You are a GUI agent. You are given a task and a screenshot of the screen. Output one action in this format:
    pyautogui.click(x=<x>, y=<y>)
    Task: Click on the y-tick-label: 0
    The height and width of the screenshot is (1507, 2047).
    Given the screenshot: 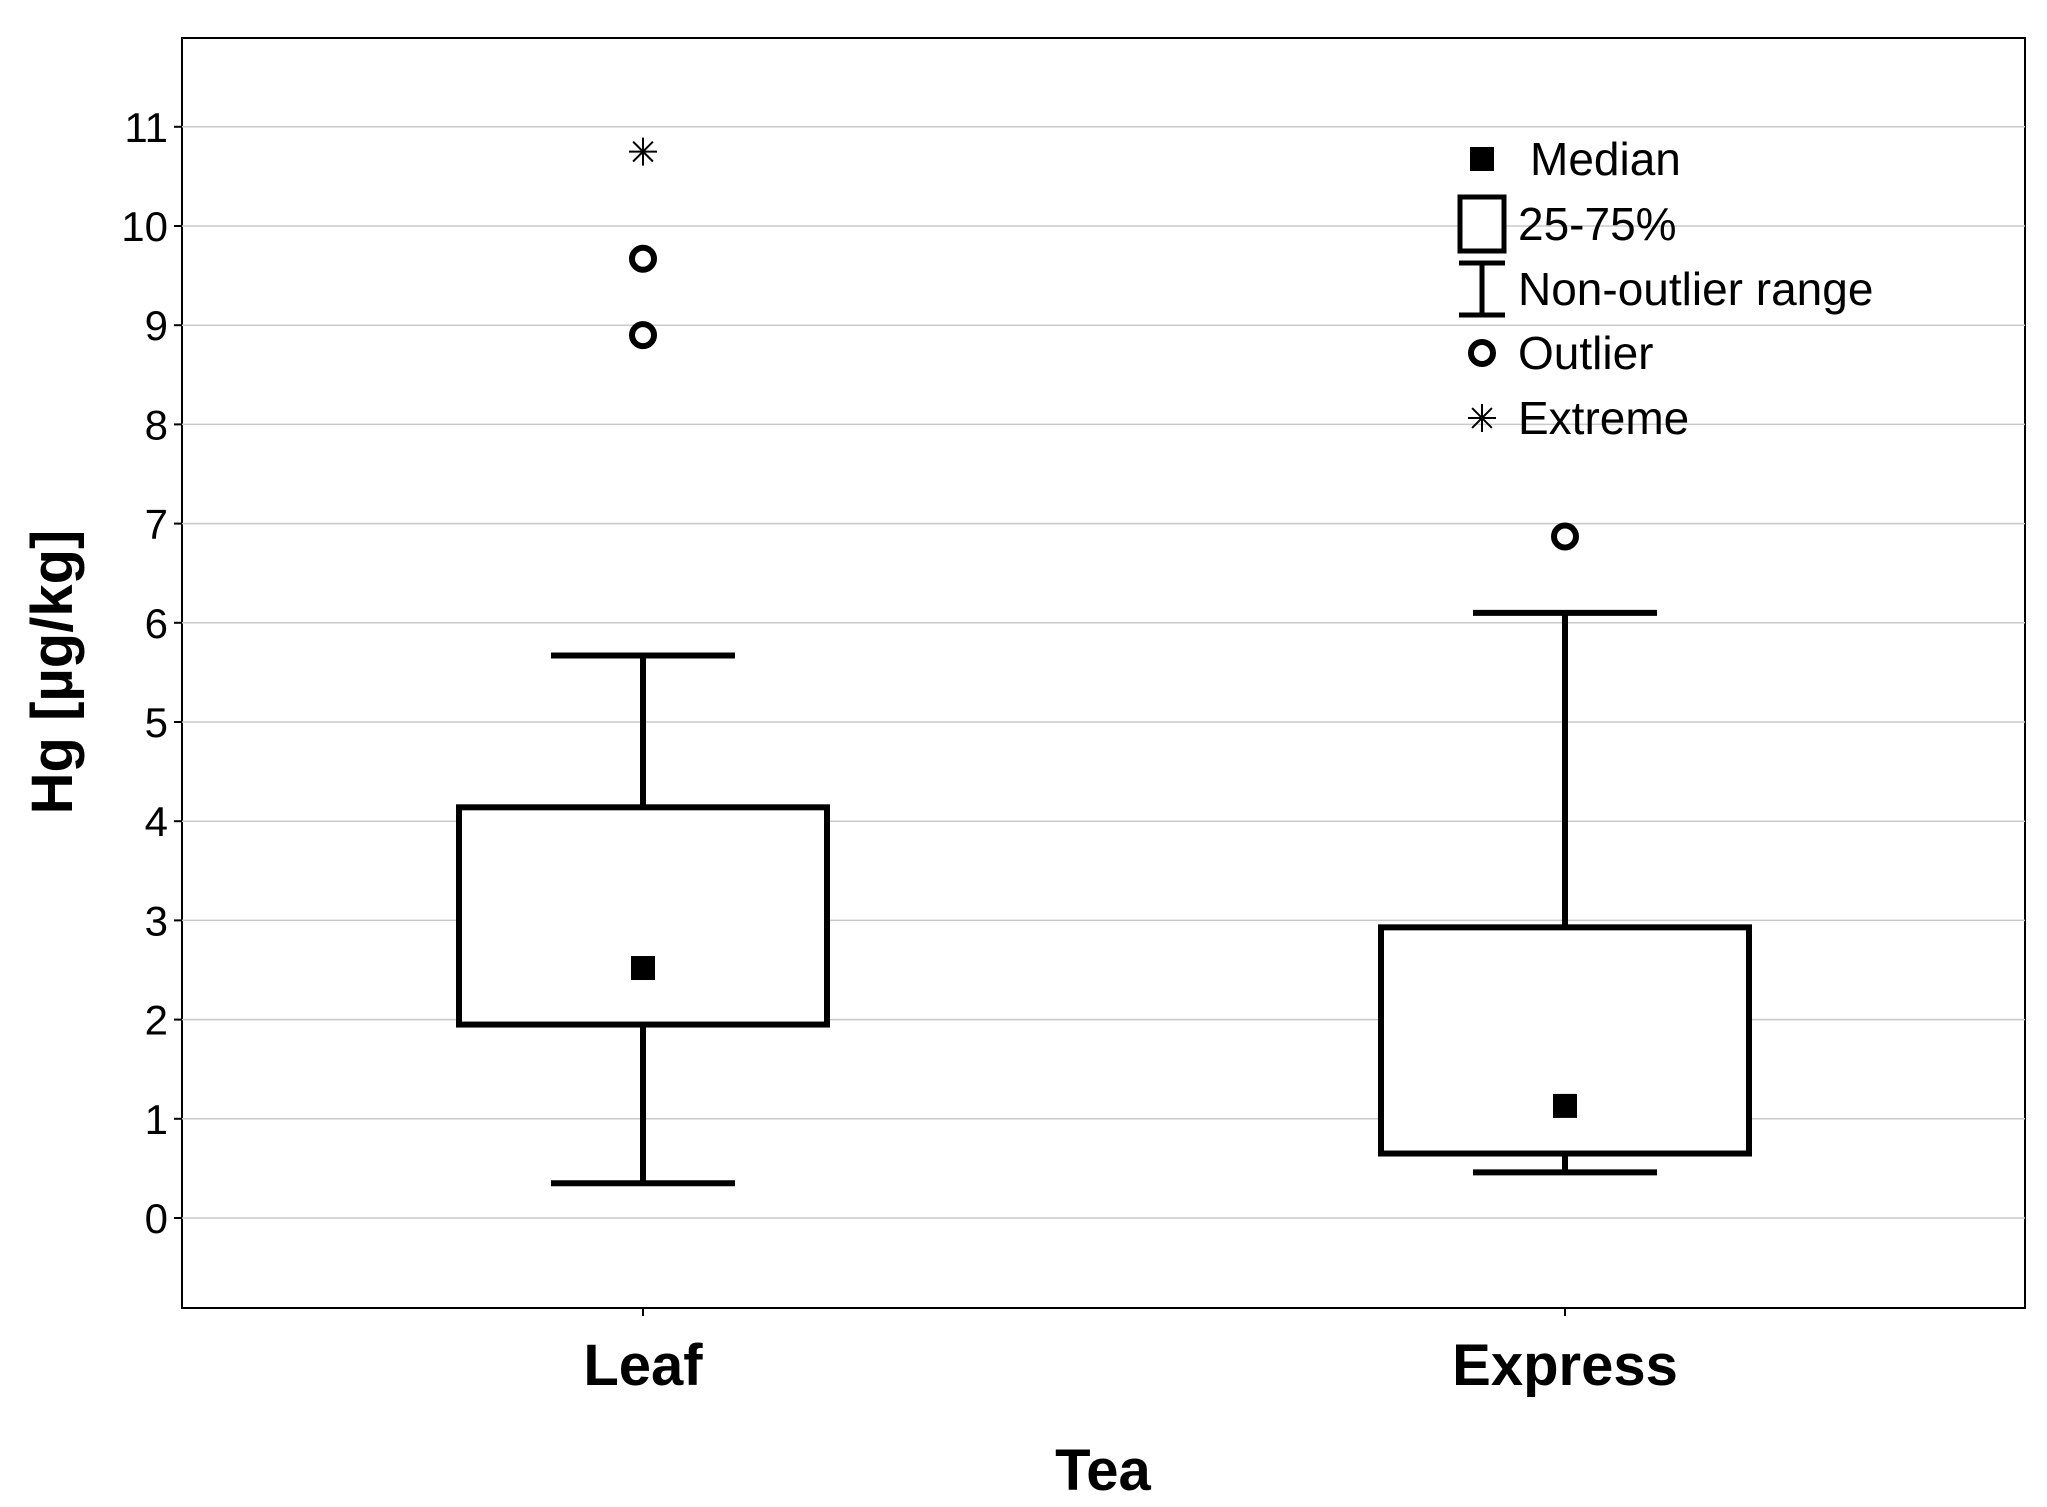 What is the action you would take?
    pyautogui.click(x=156, y=1218)
    